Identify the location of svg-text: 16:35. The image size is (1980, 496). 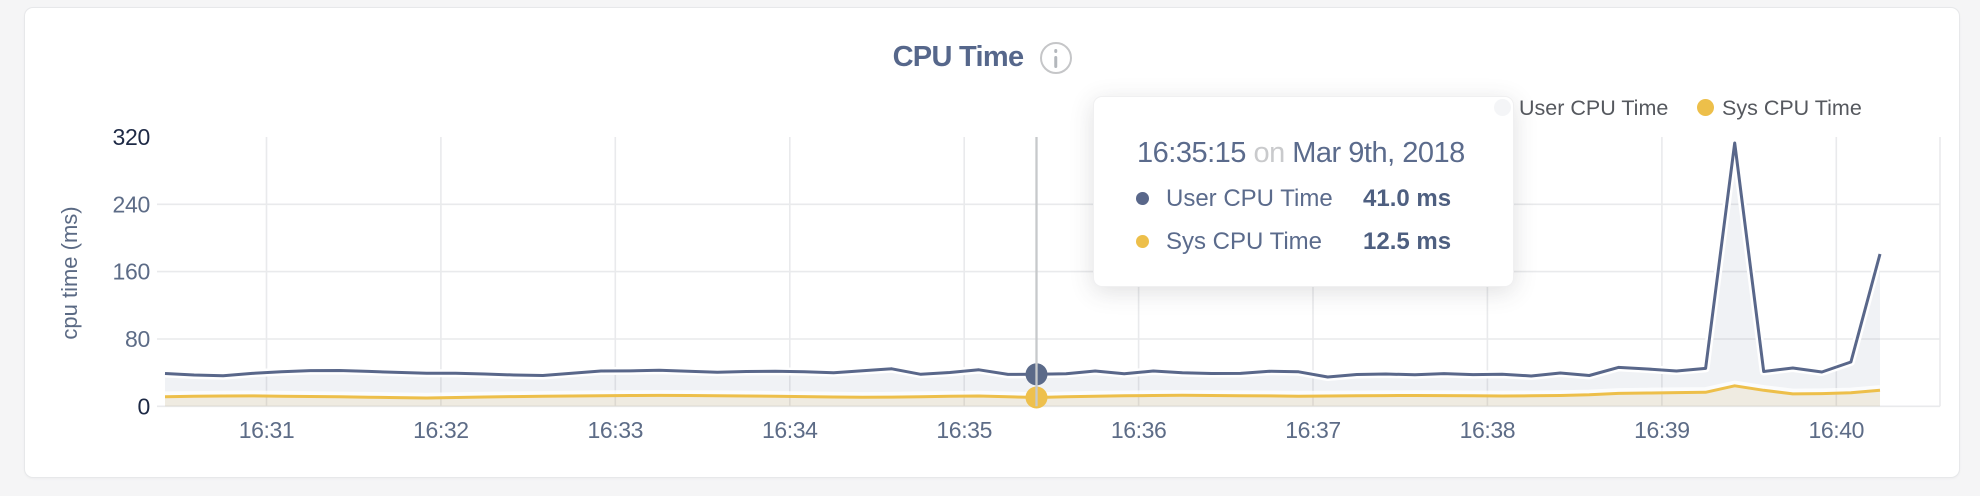
(964, 430).